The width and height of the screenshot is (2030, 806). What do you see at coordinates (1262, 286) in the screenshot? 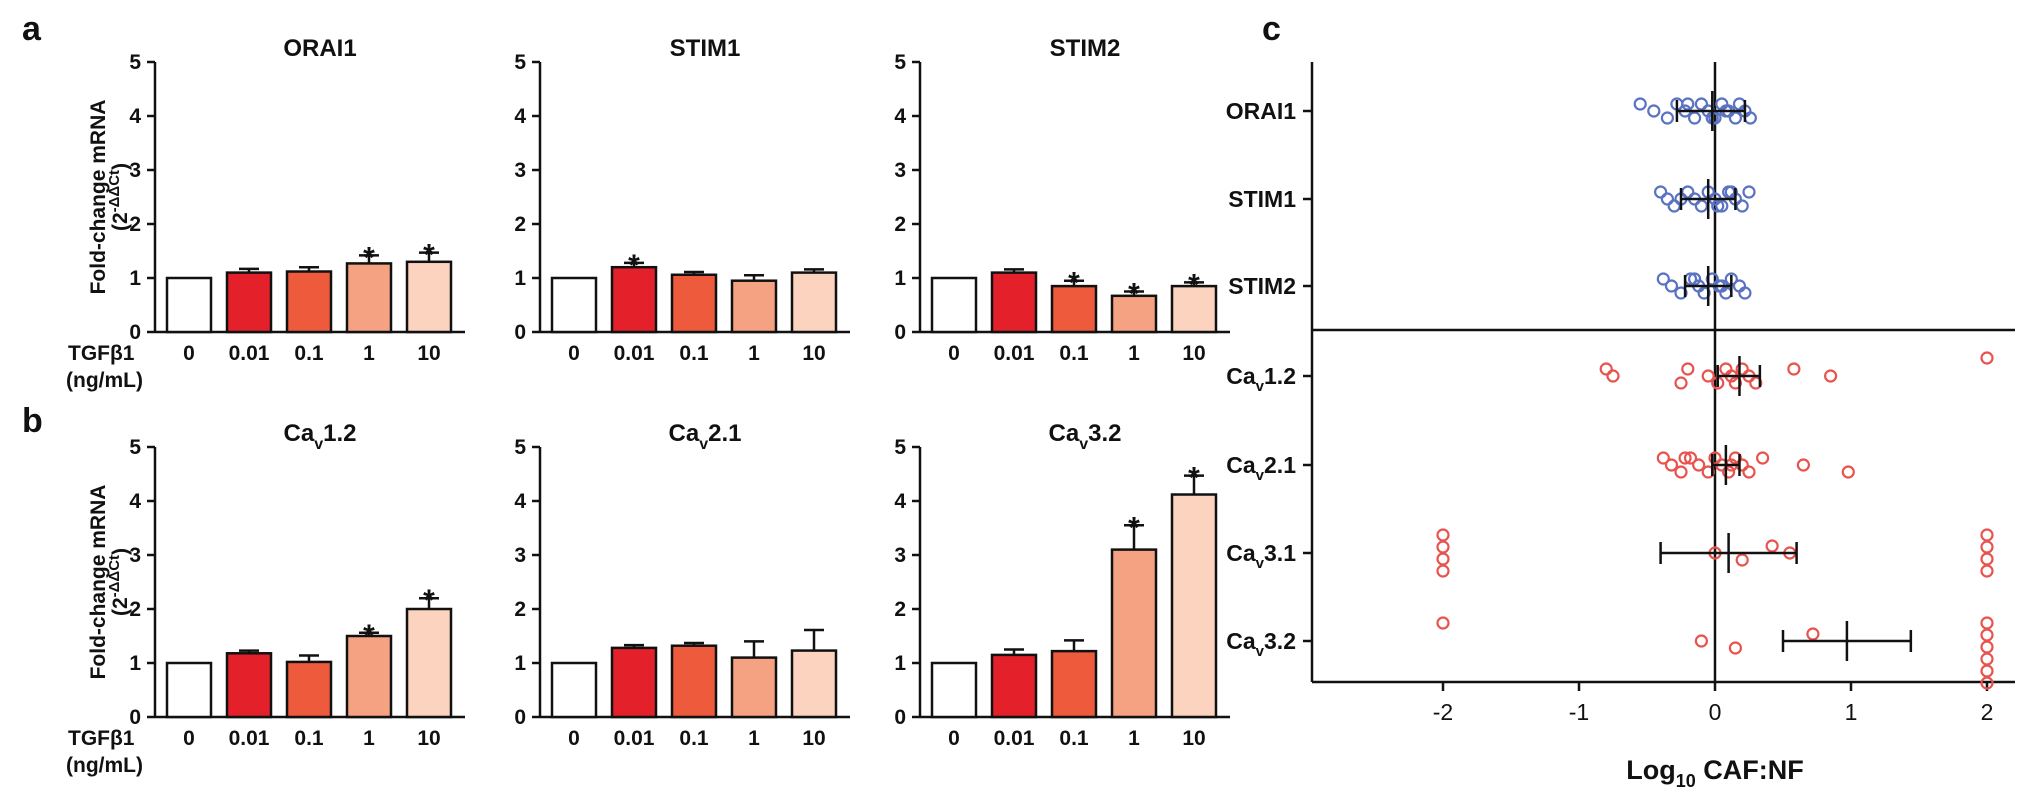
I see `row-label: STIM2` at bounding box center [1262, 286].